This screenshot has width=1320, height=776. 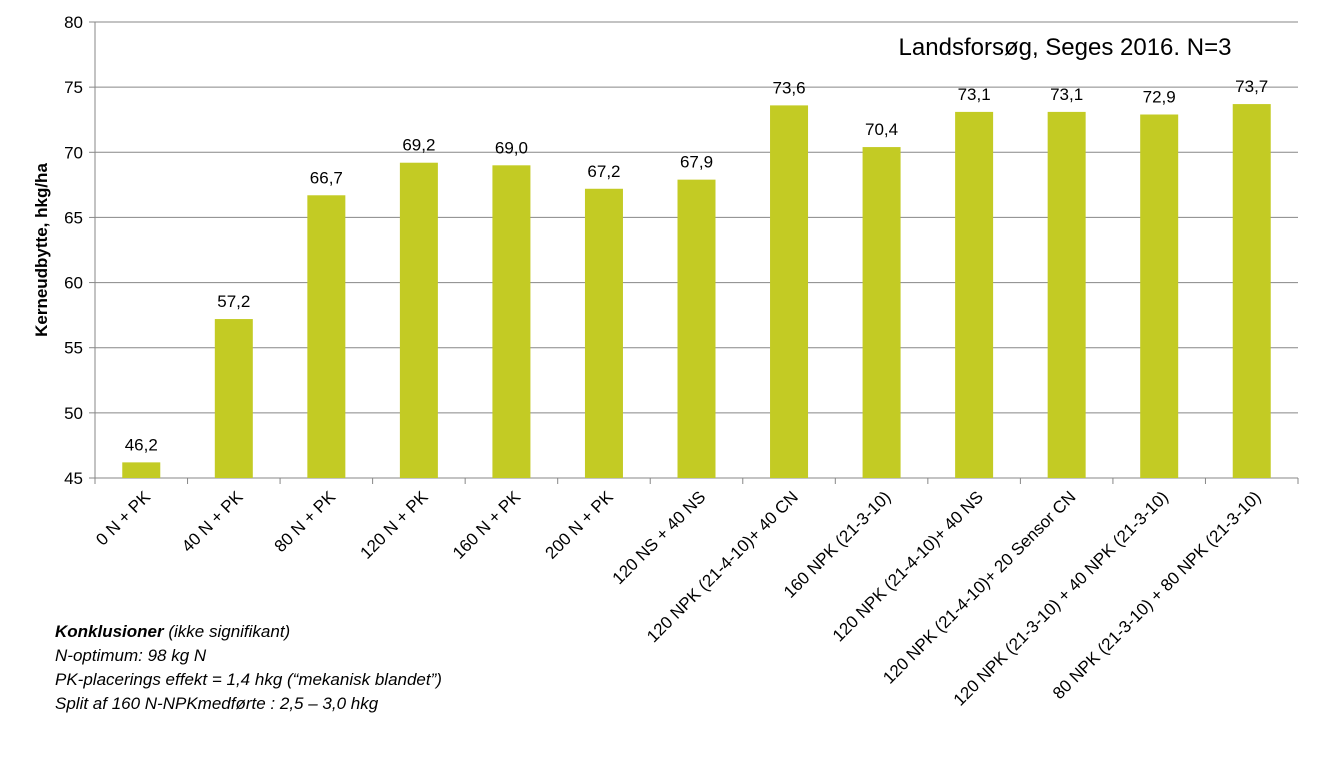 What do you see at coordinates (511, 147) in the screenshot?
I see `value-label: 69,0` at bounding box center [511, 147].